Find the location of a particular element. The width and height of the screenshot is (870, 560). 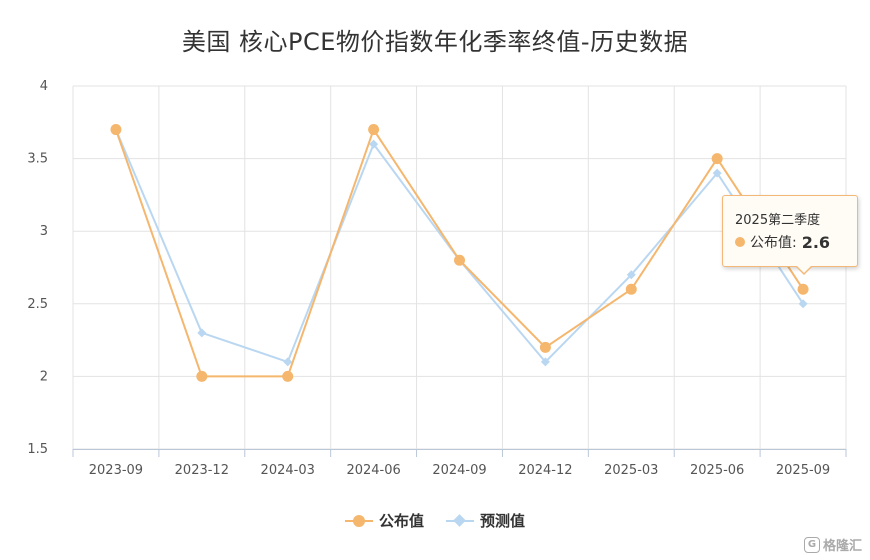

x-tick-label: 2025-09 is located at coordinates (803, 470).